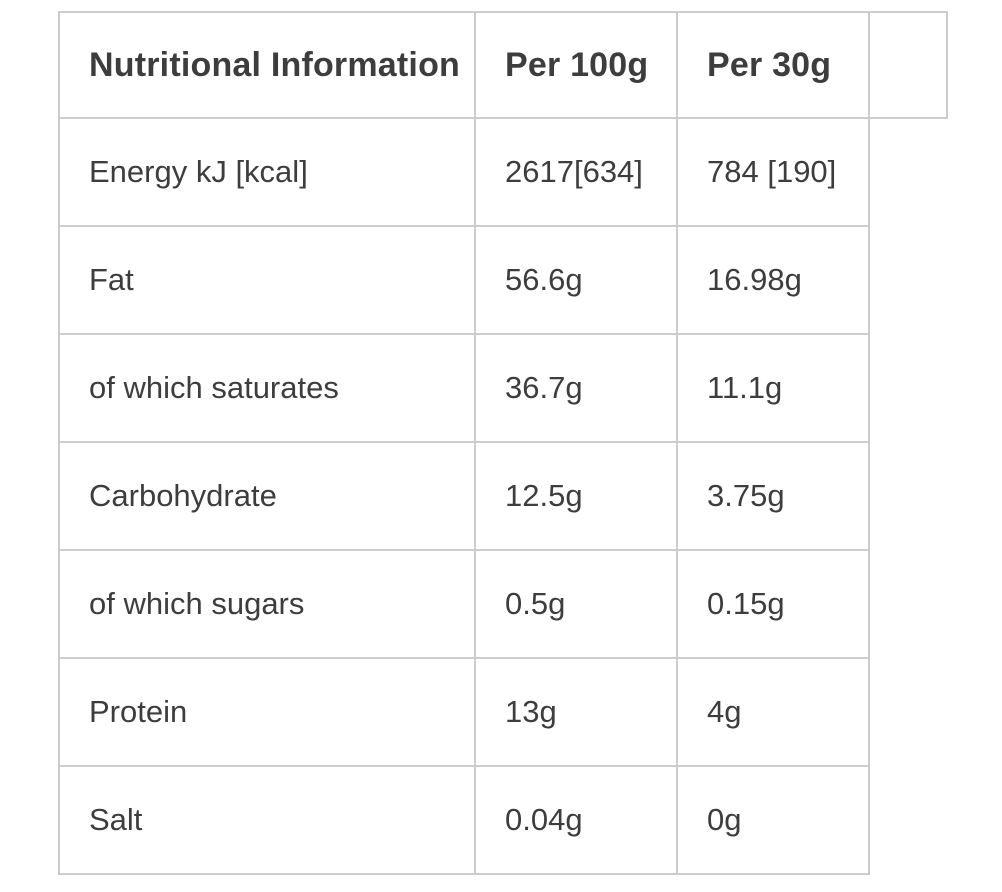  I want to click on nutrition-table-header-row: Nutritional Information Per 100g Per 30g, so click(503, 65).